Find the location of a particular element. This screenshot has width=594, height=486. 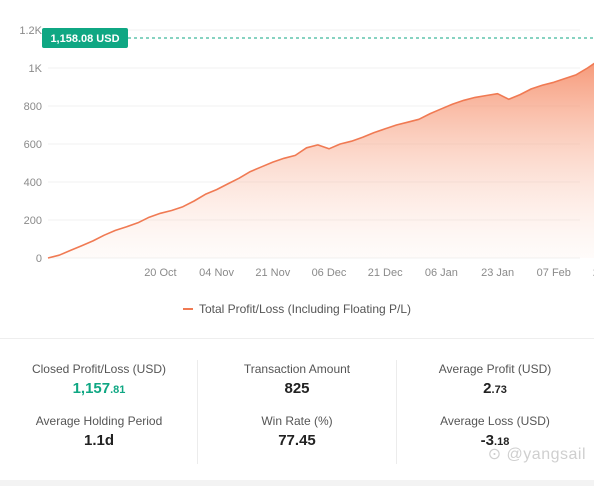

y-tick-label: 1.2K is located at coordinates (30, 31).